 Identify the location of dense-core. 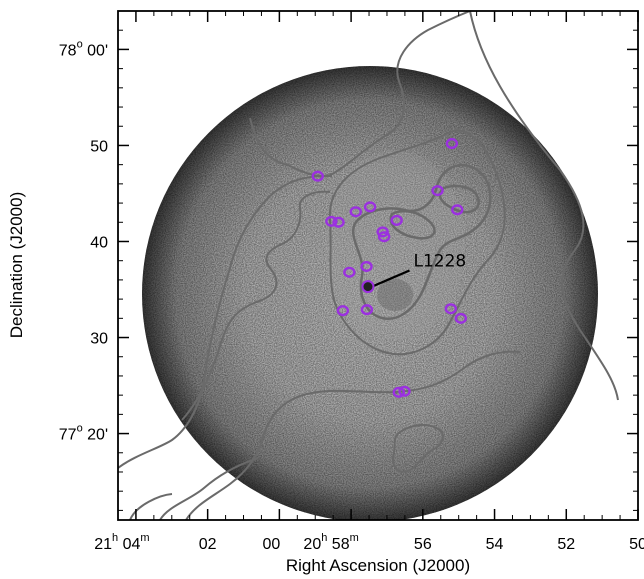
(395, 295).